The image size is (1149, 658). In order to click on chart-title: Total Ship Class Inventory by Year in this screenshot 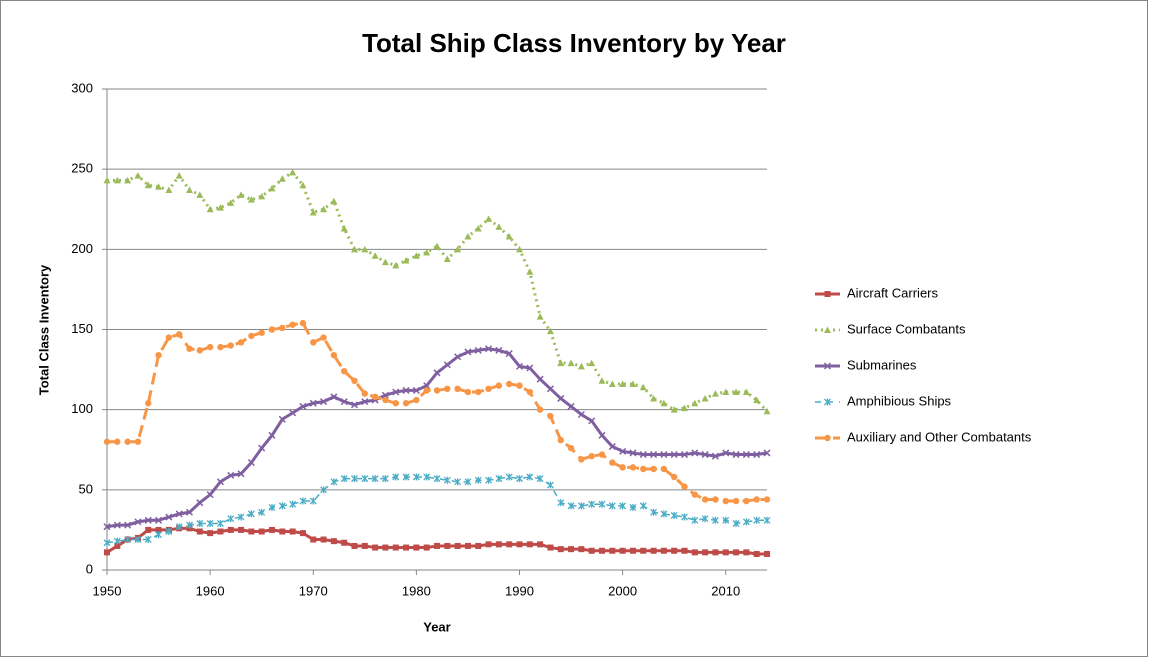, I will do `click(574, 43)`.